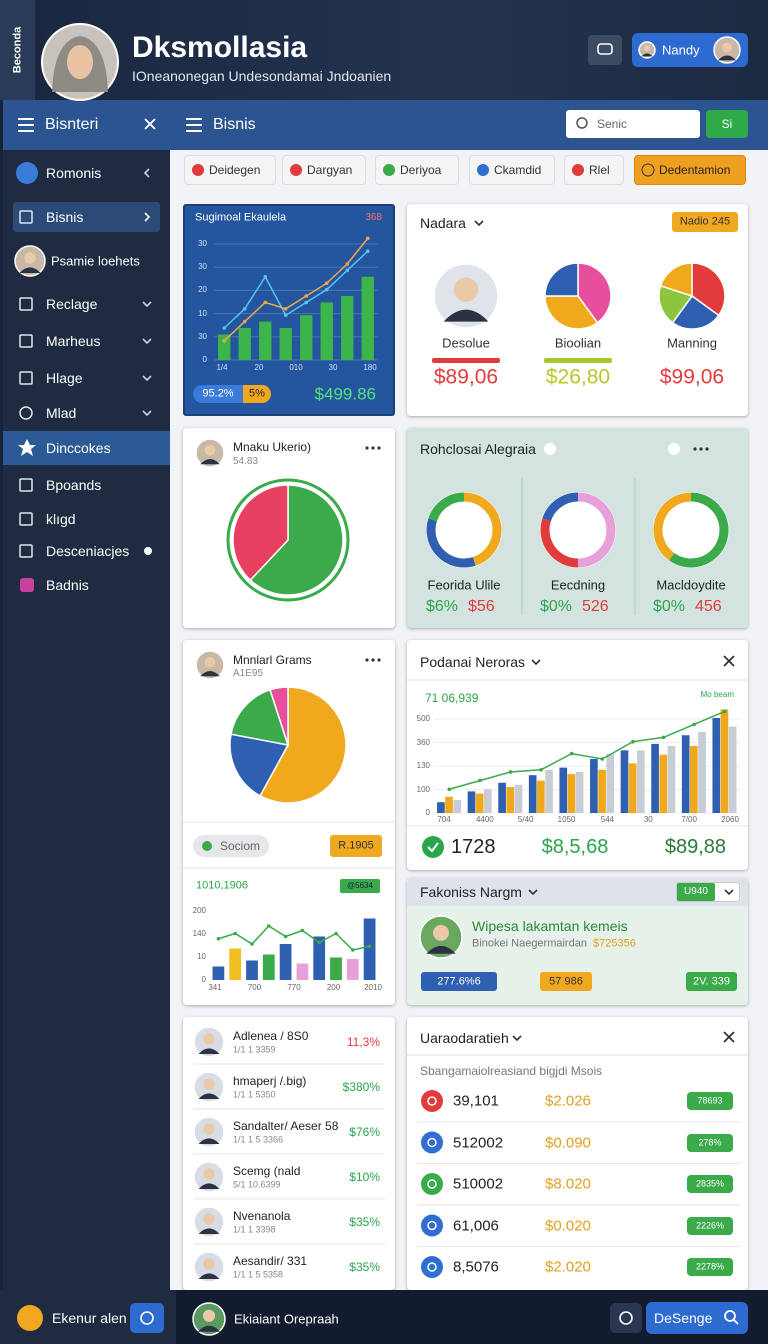 This screenshot has width=768, height=1344. I want to click on filter-label: Ckamdid, so click(518, 170).